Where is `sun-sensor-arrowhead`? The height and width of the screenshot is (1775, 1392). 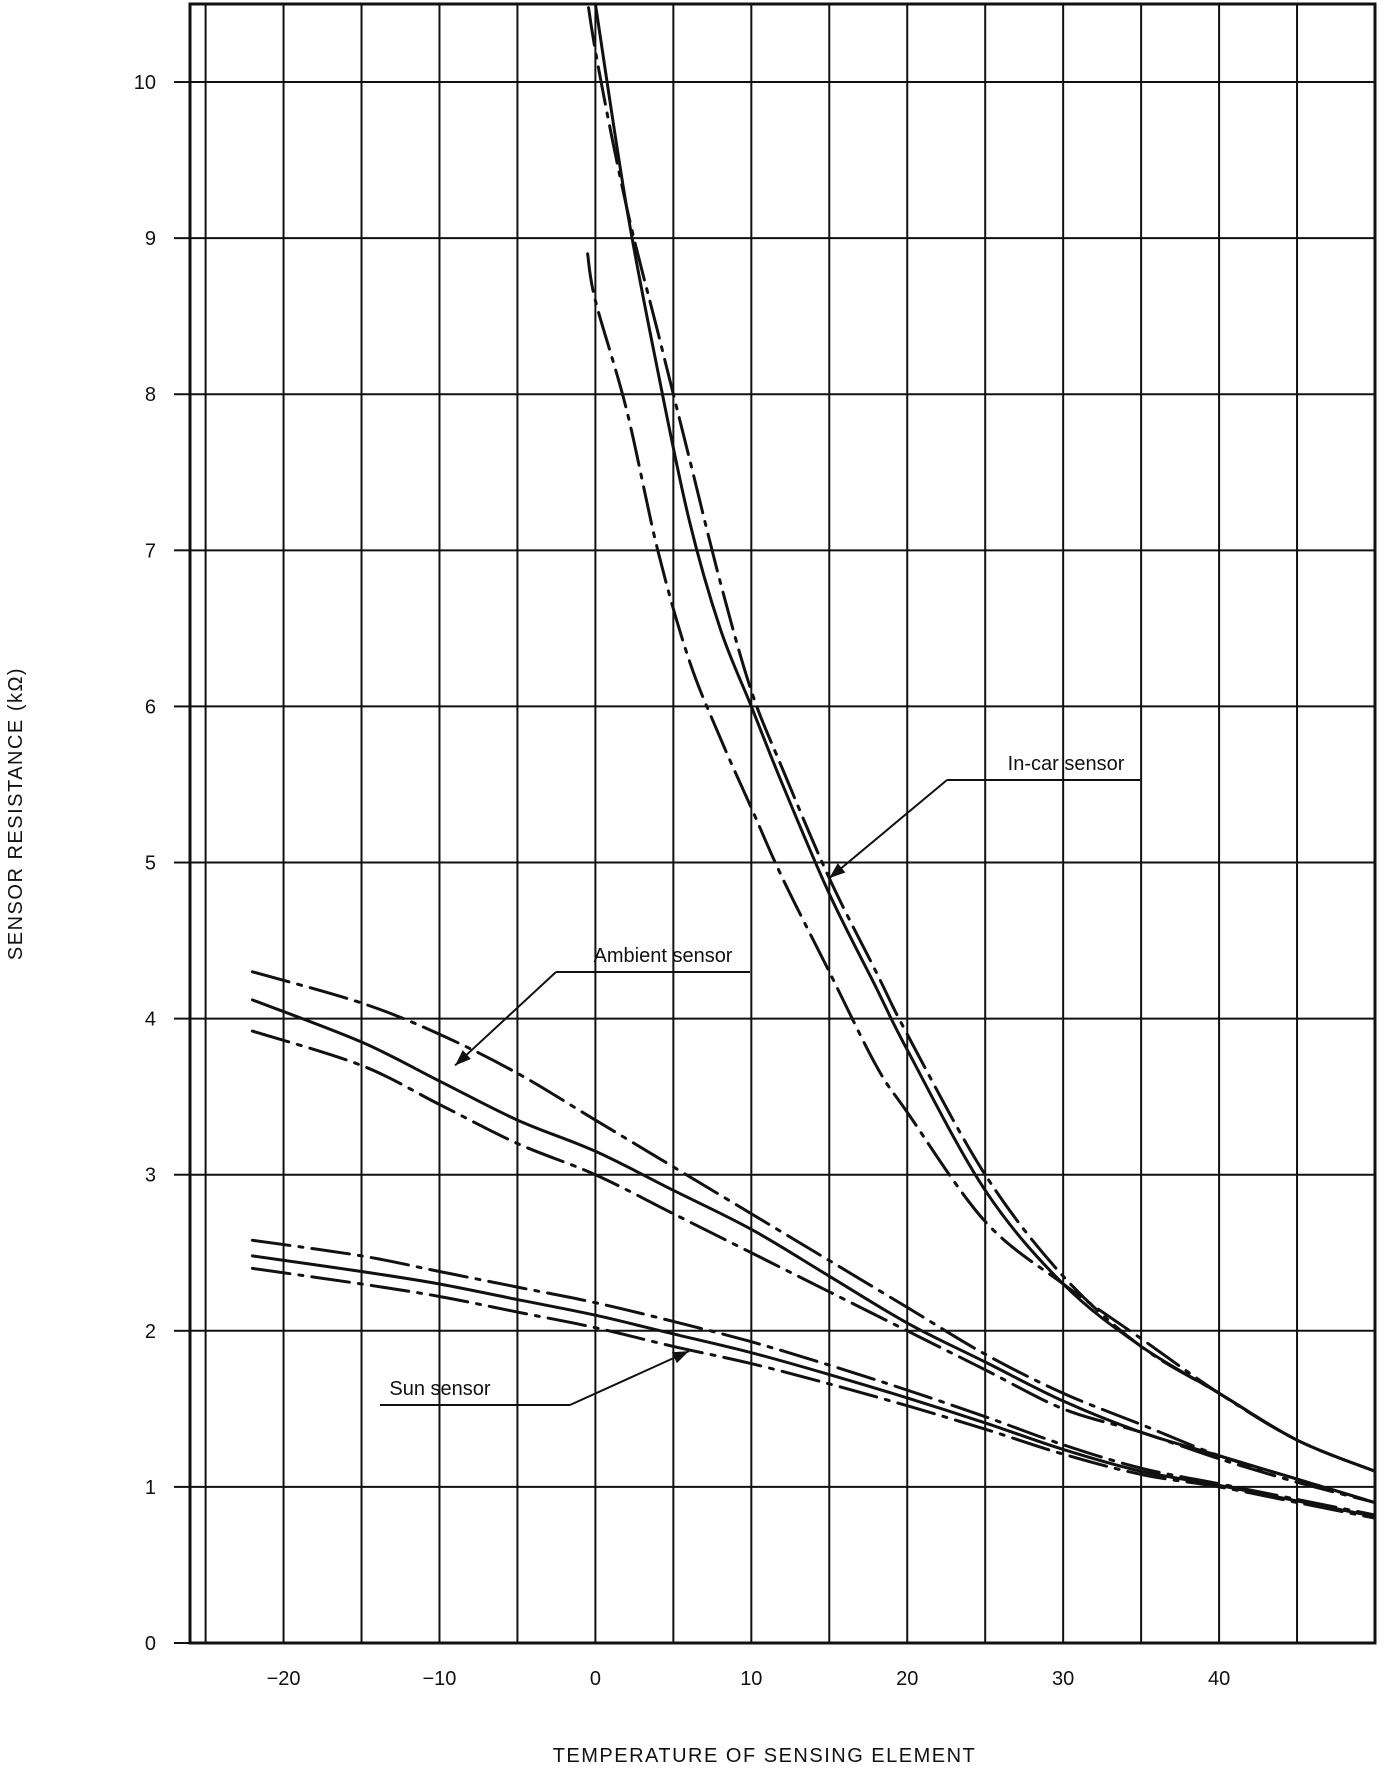
sun-sensor-arrowhead is located at coordinates (680, 1357).